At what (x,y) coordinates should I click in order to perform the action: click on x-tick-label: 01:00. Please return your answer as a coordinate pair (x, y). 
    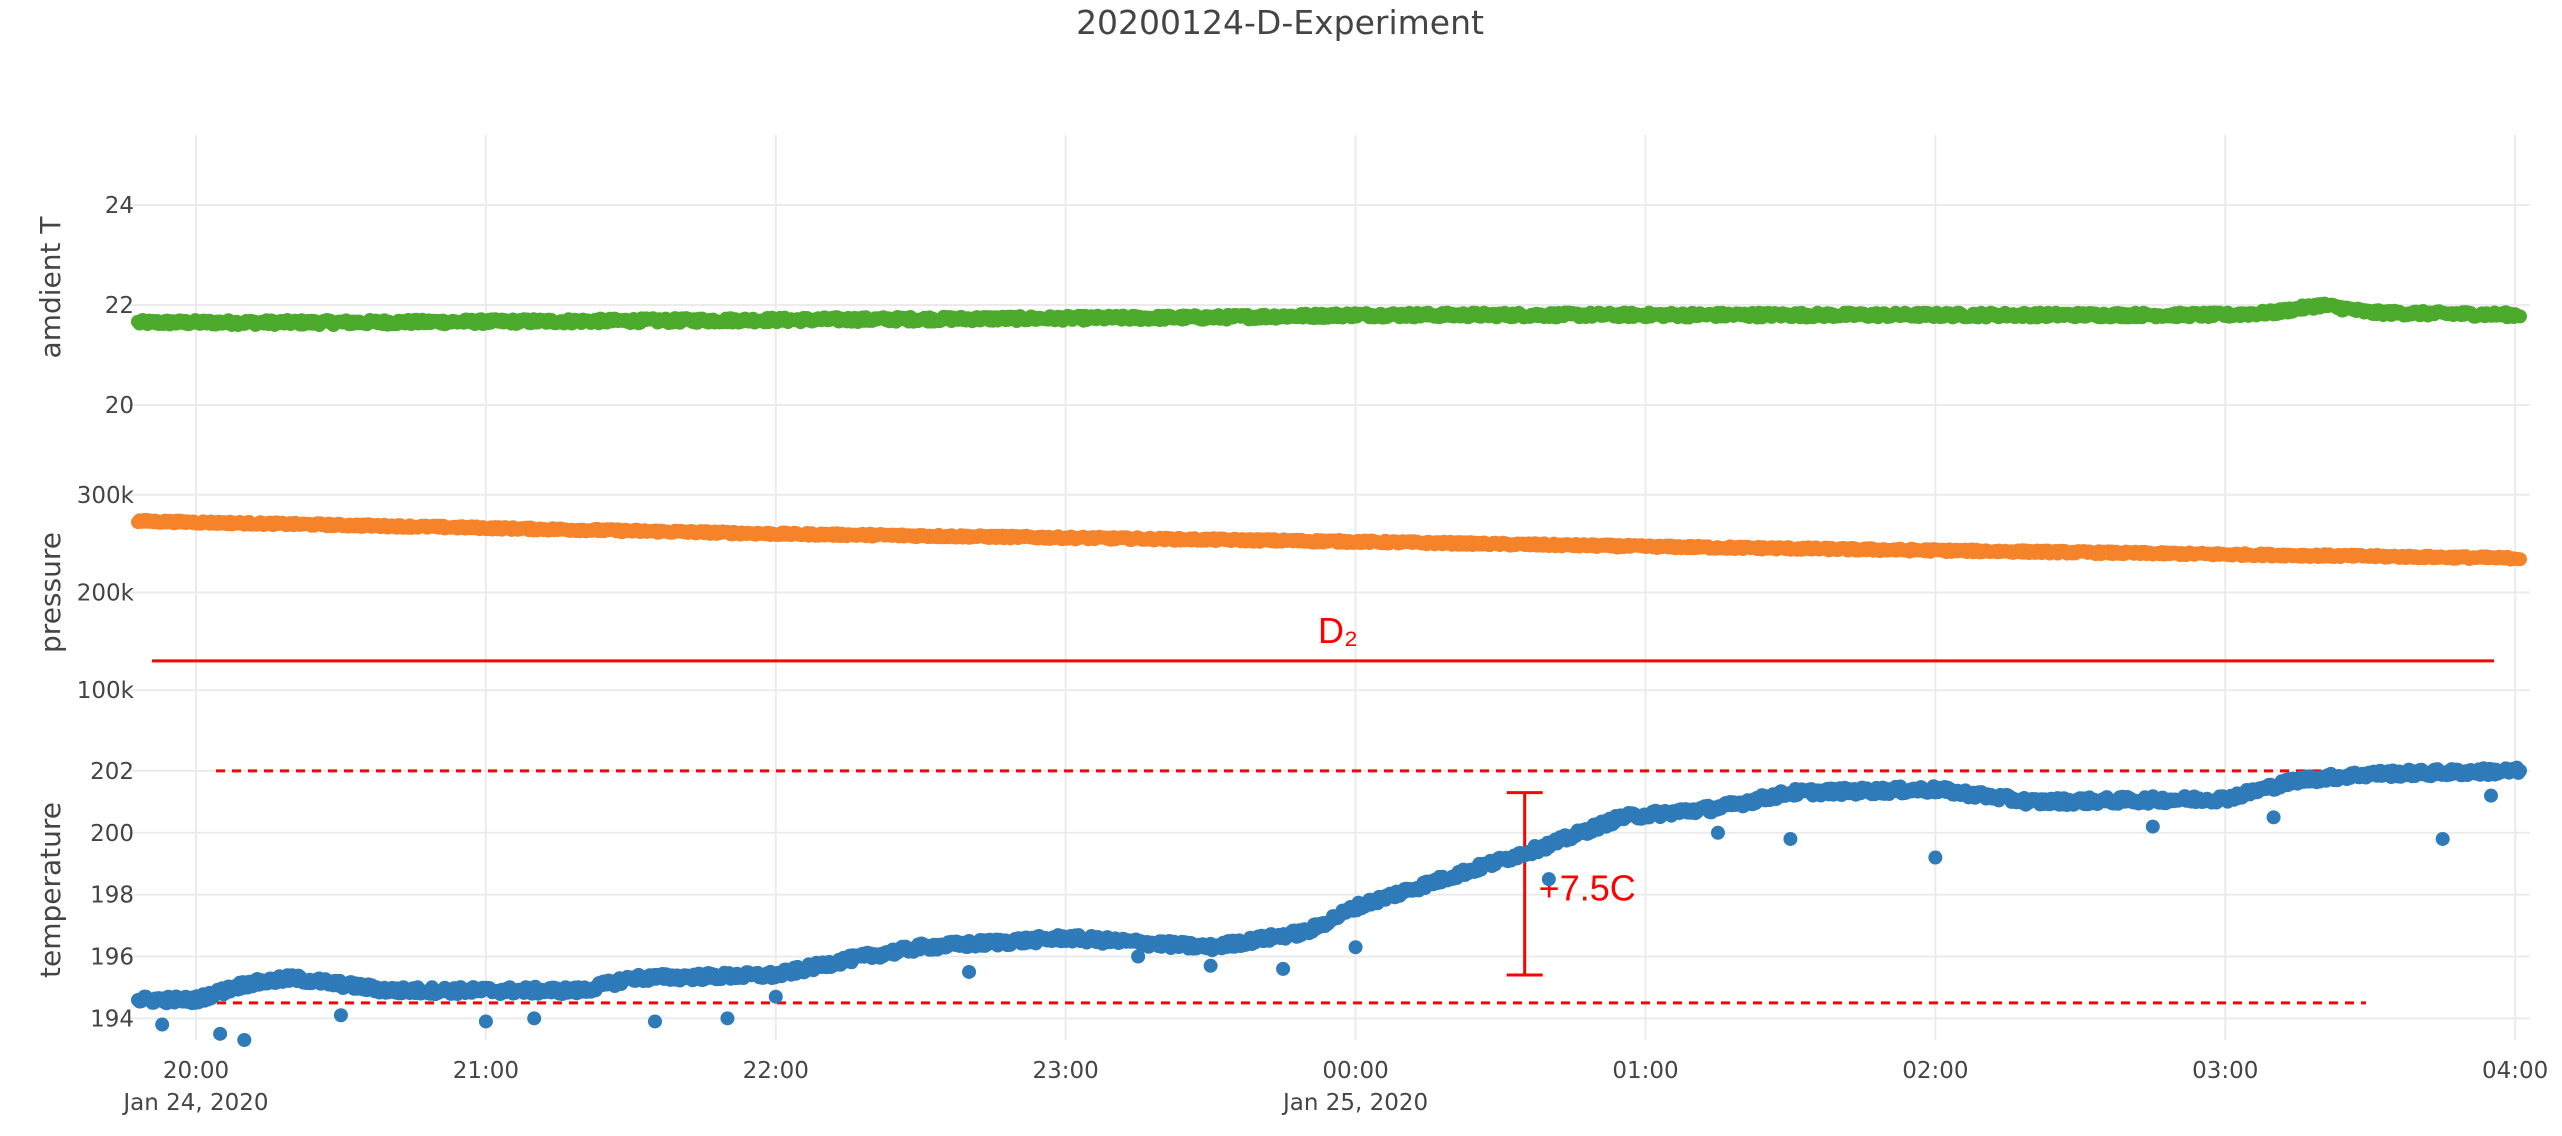
    Looking at the image, I should click on (1645, 1071).